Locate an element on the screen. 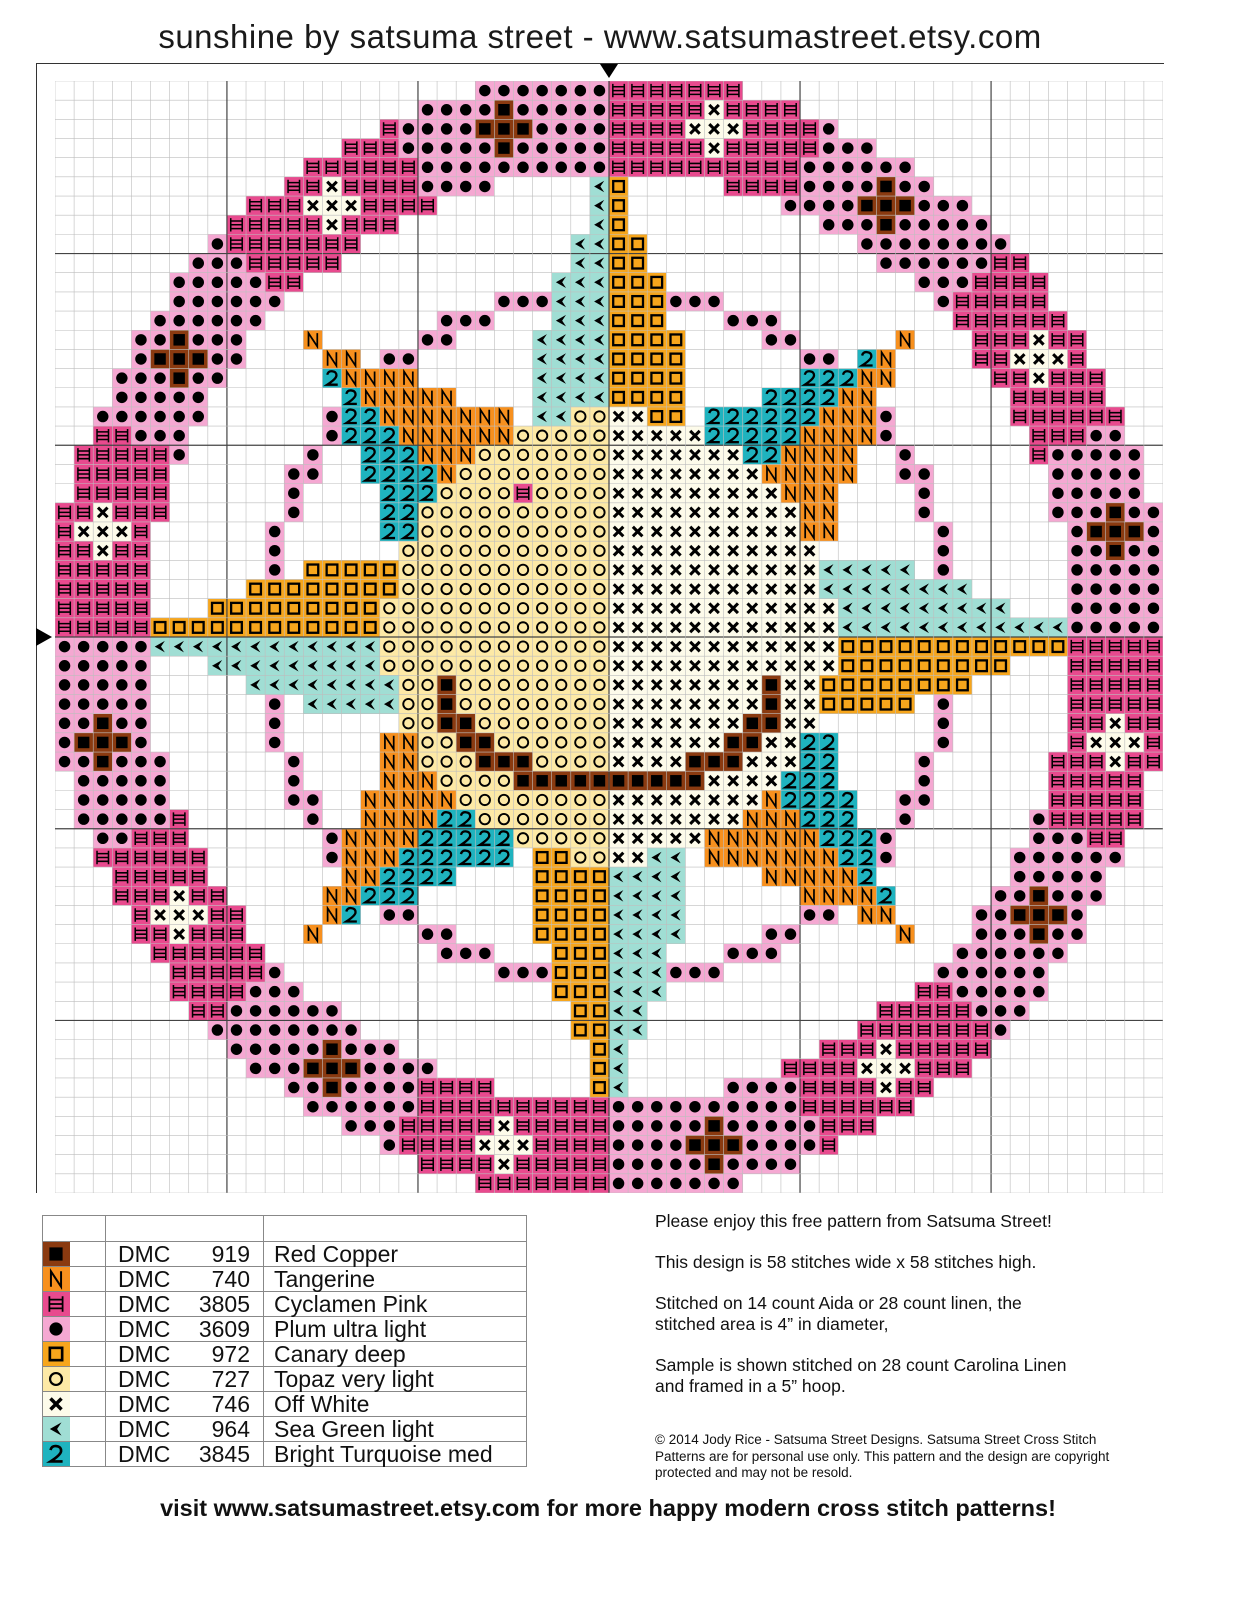  thread-brand: DMC is located at coordinates (144, 1279).